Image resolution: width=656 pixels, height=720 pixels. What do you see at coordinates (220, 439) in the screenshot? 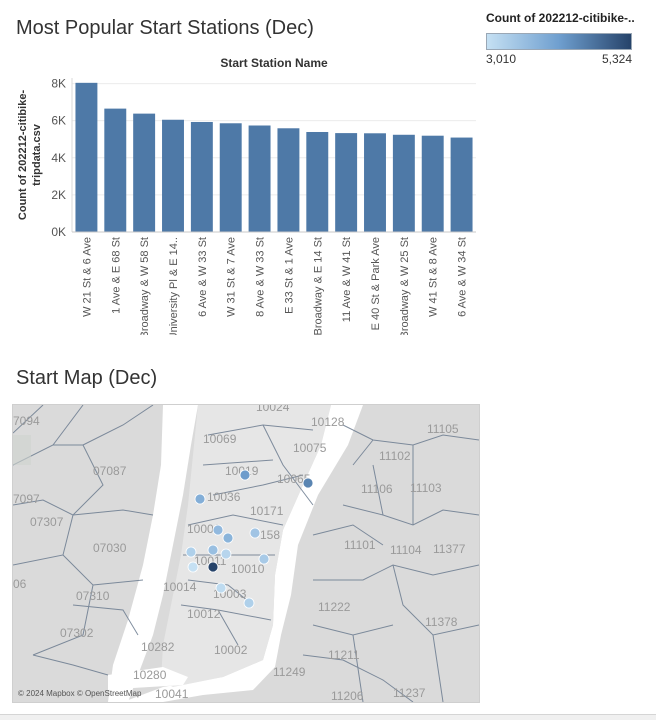
I see `zip-label: 10069` at bounding box center [220, 439].